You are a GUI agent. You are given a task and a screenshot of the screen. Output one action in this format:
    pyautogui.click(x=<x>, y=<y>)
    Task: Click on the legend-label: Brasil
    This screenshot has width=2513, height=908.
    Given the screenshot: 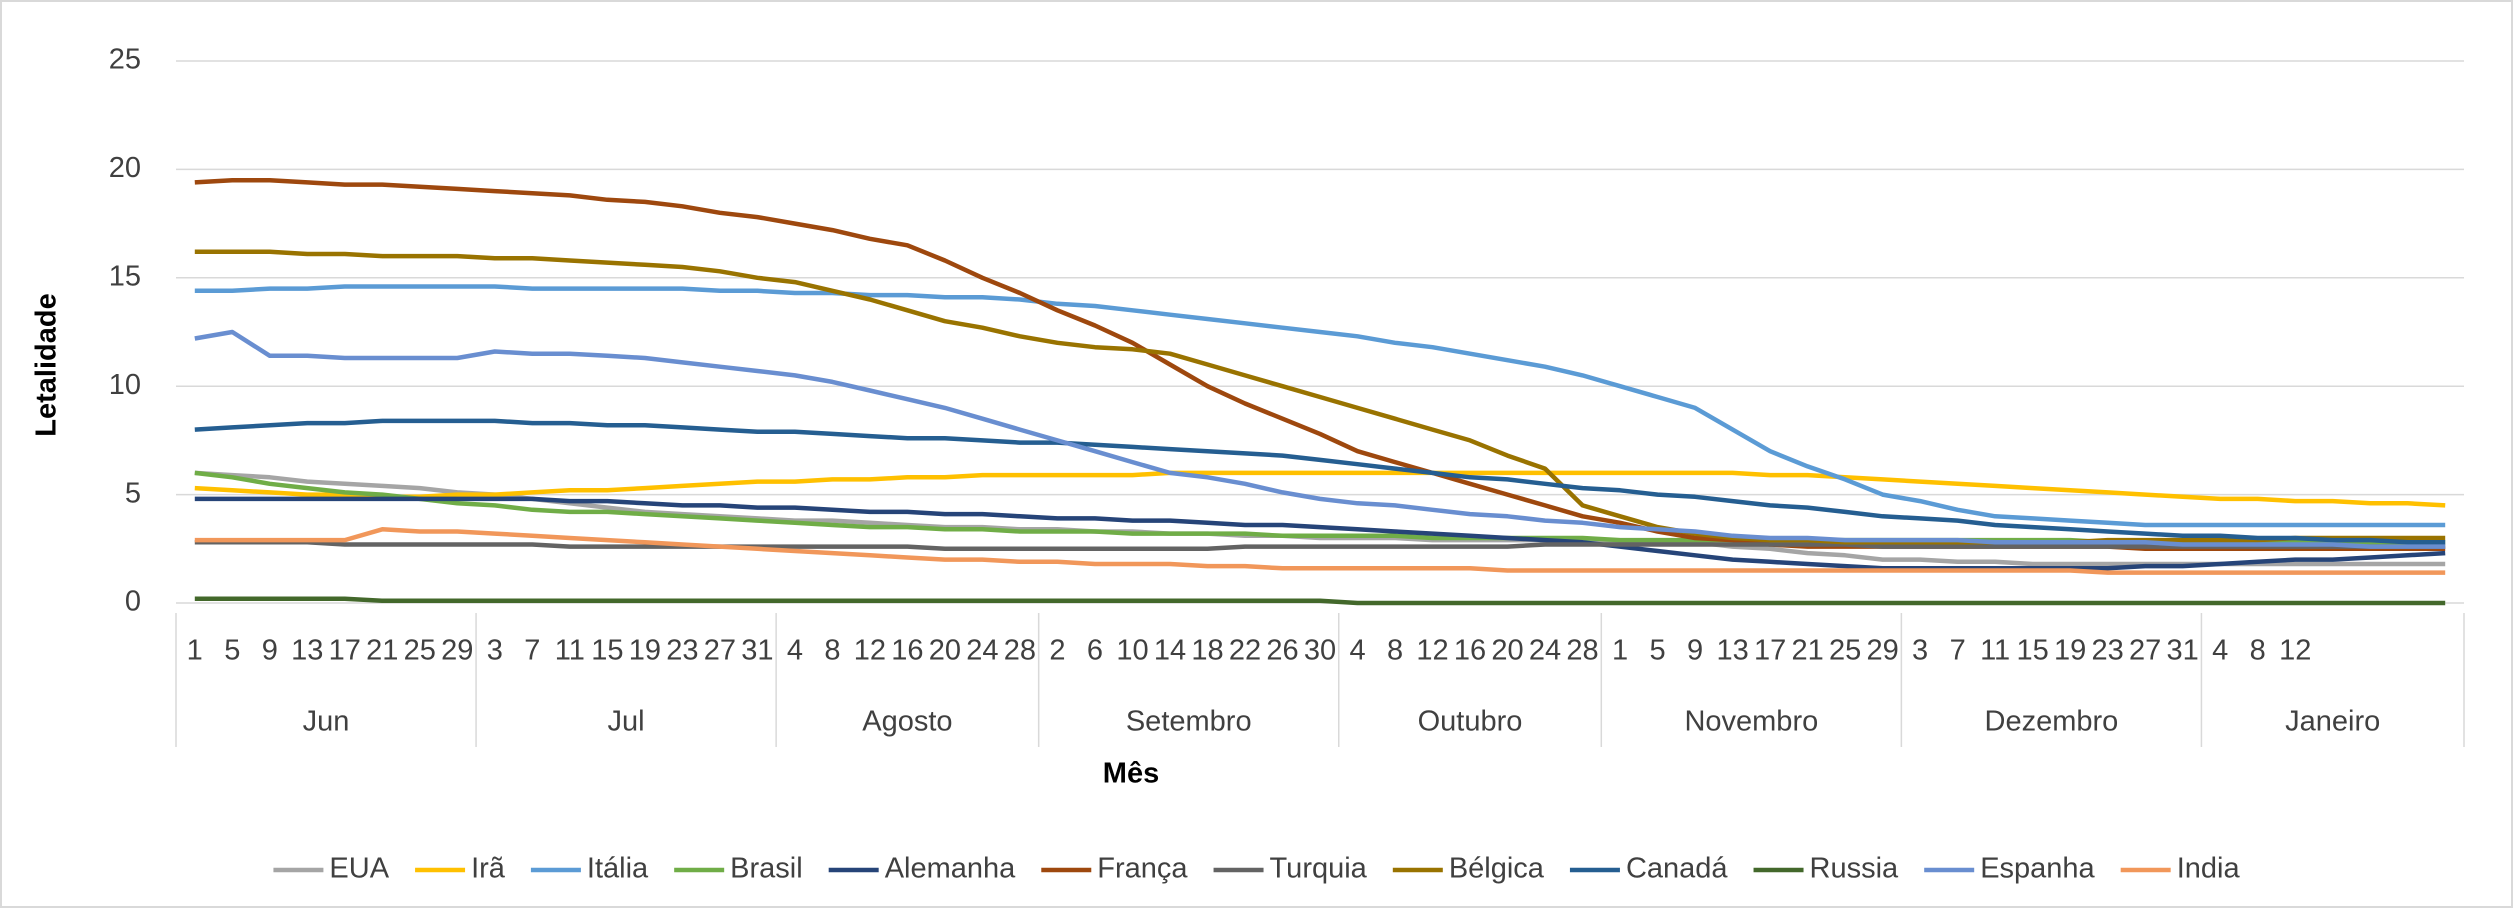 What is the action you would take?
    pyautogui.click(x=766, y=869)
    